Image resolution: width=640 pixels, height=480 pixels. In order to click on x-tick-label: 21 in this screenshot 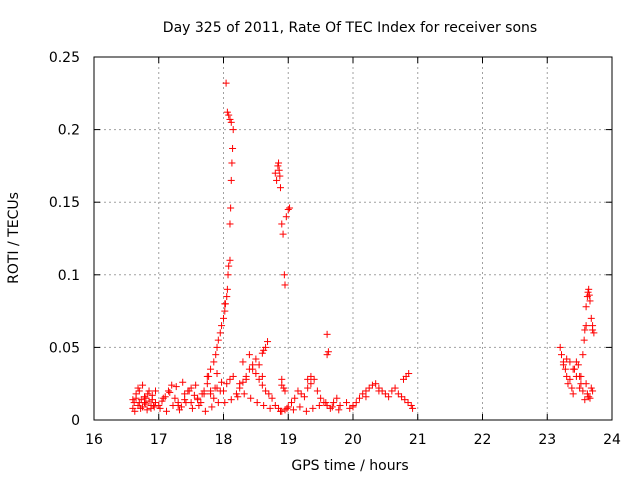, I will do `click(418, 440)`.